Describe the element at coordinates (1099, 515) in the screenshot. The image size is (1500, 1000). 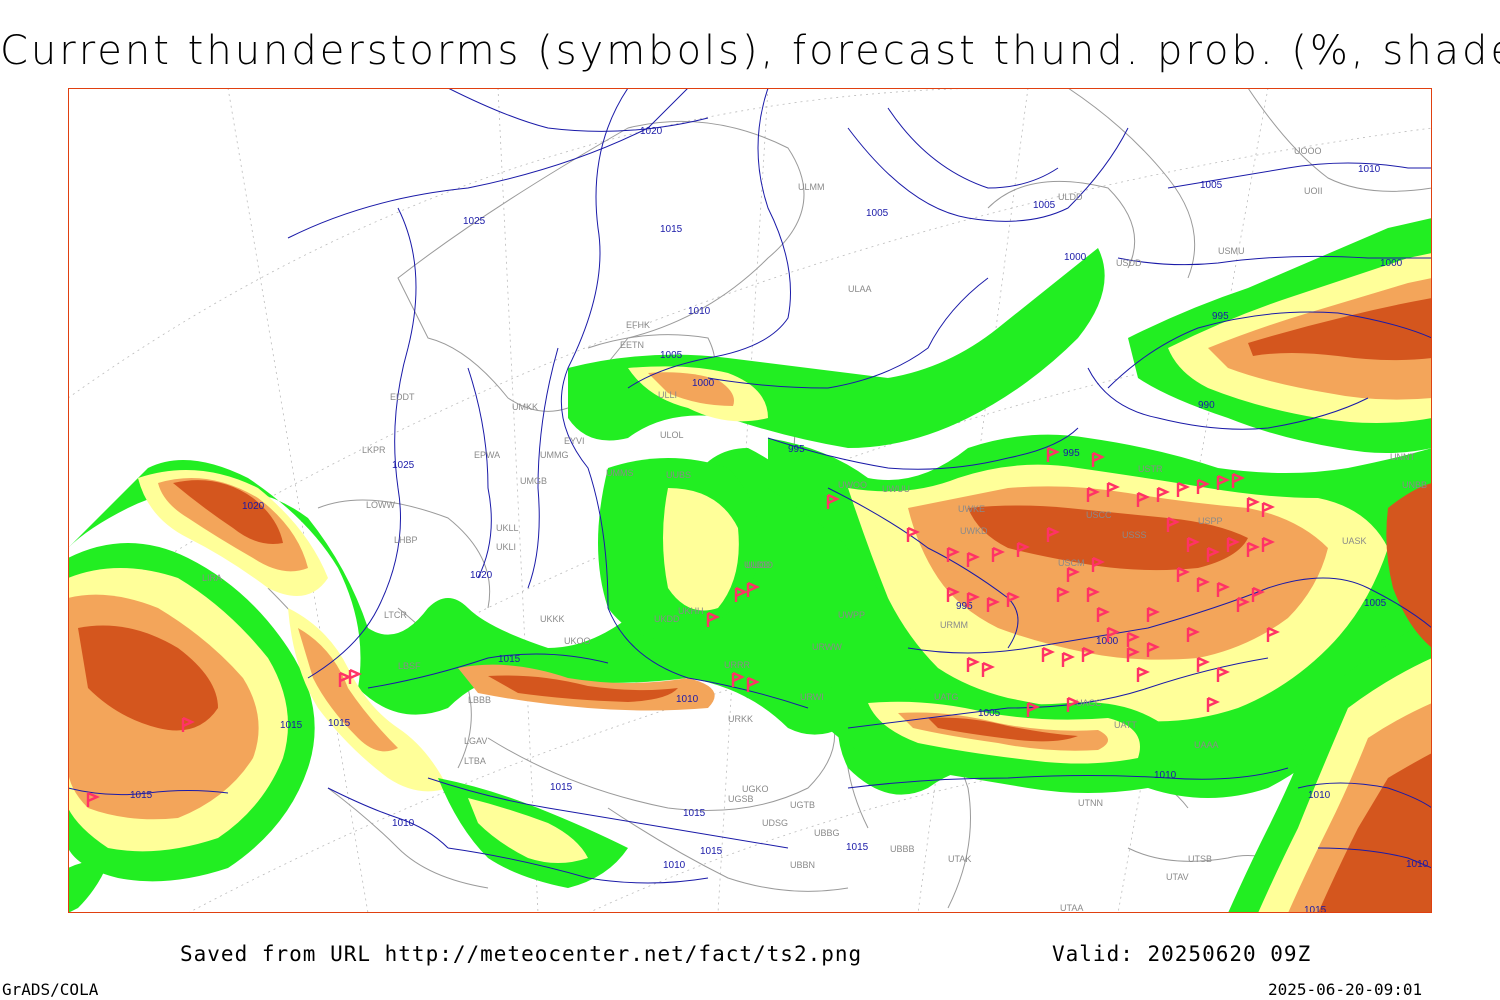
I see `station-label: USCC` at that location.